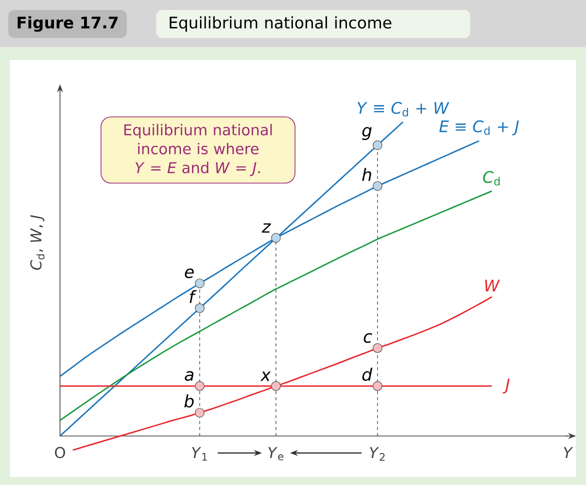 This screenshot has width=586, height=485. Describe the element at coordinates (281, 24) in the screenshot. I see `chart-title: Equilibrium national income` at that location.